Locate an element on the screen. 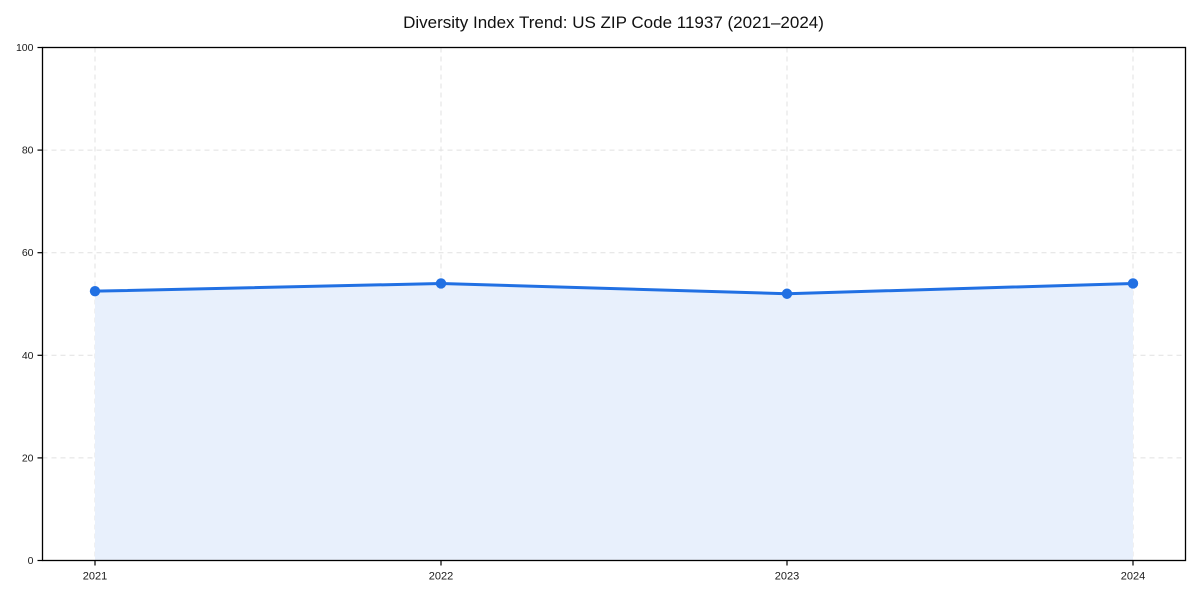 The image size is (1200, 600). x-tick-label: 2021 is located at coordinates (95, 577).